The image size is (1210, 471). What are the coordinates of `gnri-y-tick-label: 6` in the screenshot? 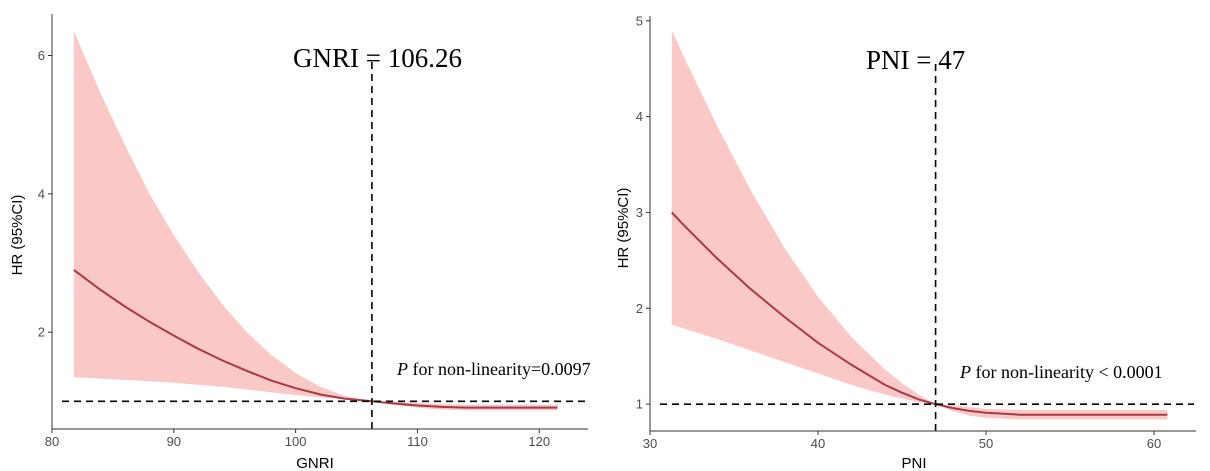 It's located at (41, 55).